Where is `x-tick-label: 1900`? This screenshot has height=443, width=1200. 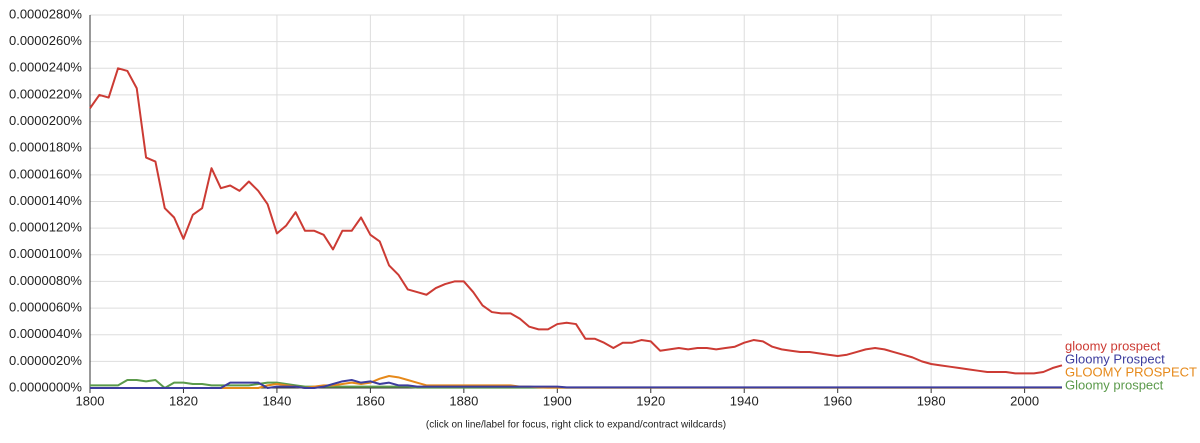
x-tick-label: 1900 is located at coordinates (557, 400).